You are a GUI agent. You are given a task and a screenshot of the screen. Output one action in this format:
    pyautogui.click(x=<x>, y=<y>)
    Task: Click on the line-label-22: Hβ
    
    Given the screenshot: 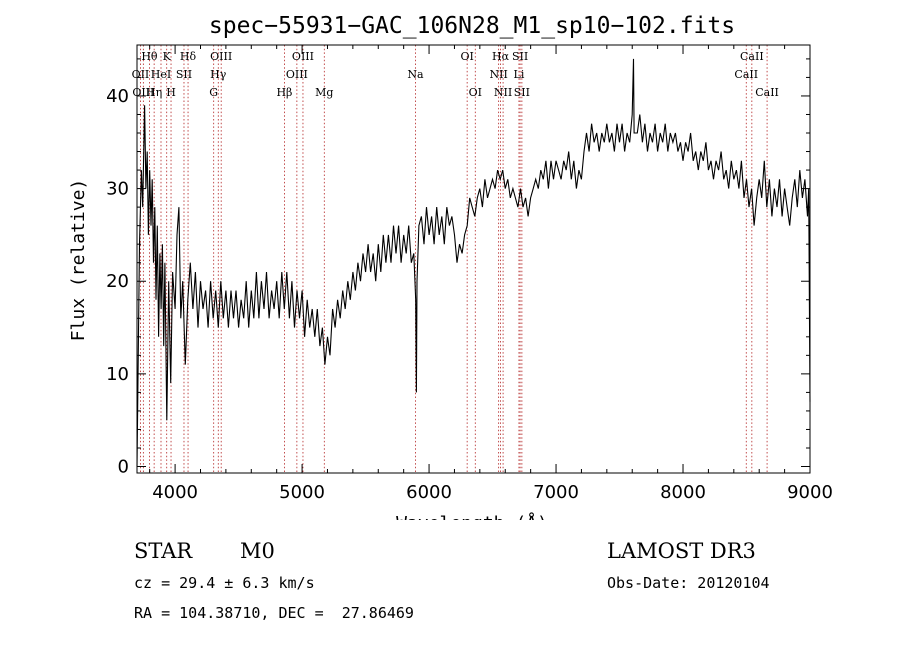 What is the action you would take?
    pyautogui.click(x=284, y=92)
    